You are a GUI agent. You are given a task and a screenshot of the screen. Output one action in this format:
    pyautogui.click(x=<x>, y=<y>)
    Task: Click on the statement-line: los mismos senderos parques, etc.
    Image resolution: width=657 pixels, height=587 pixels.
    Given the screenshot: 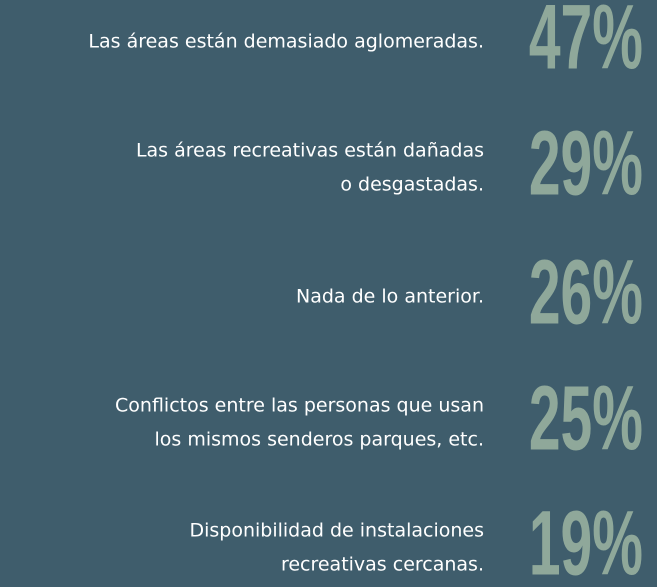 What is the action you would take?
    pyautogui.click(x=319, y=440)
    